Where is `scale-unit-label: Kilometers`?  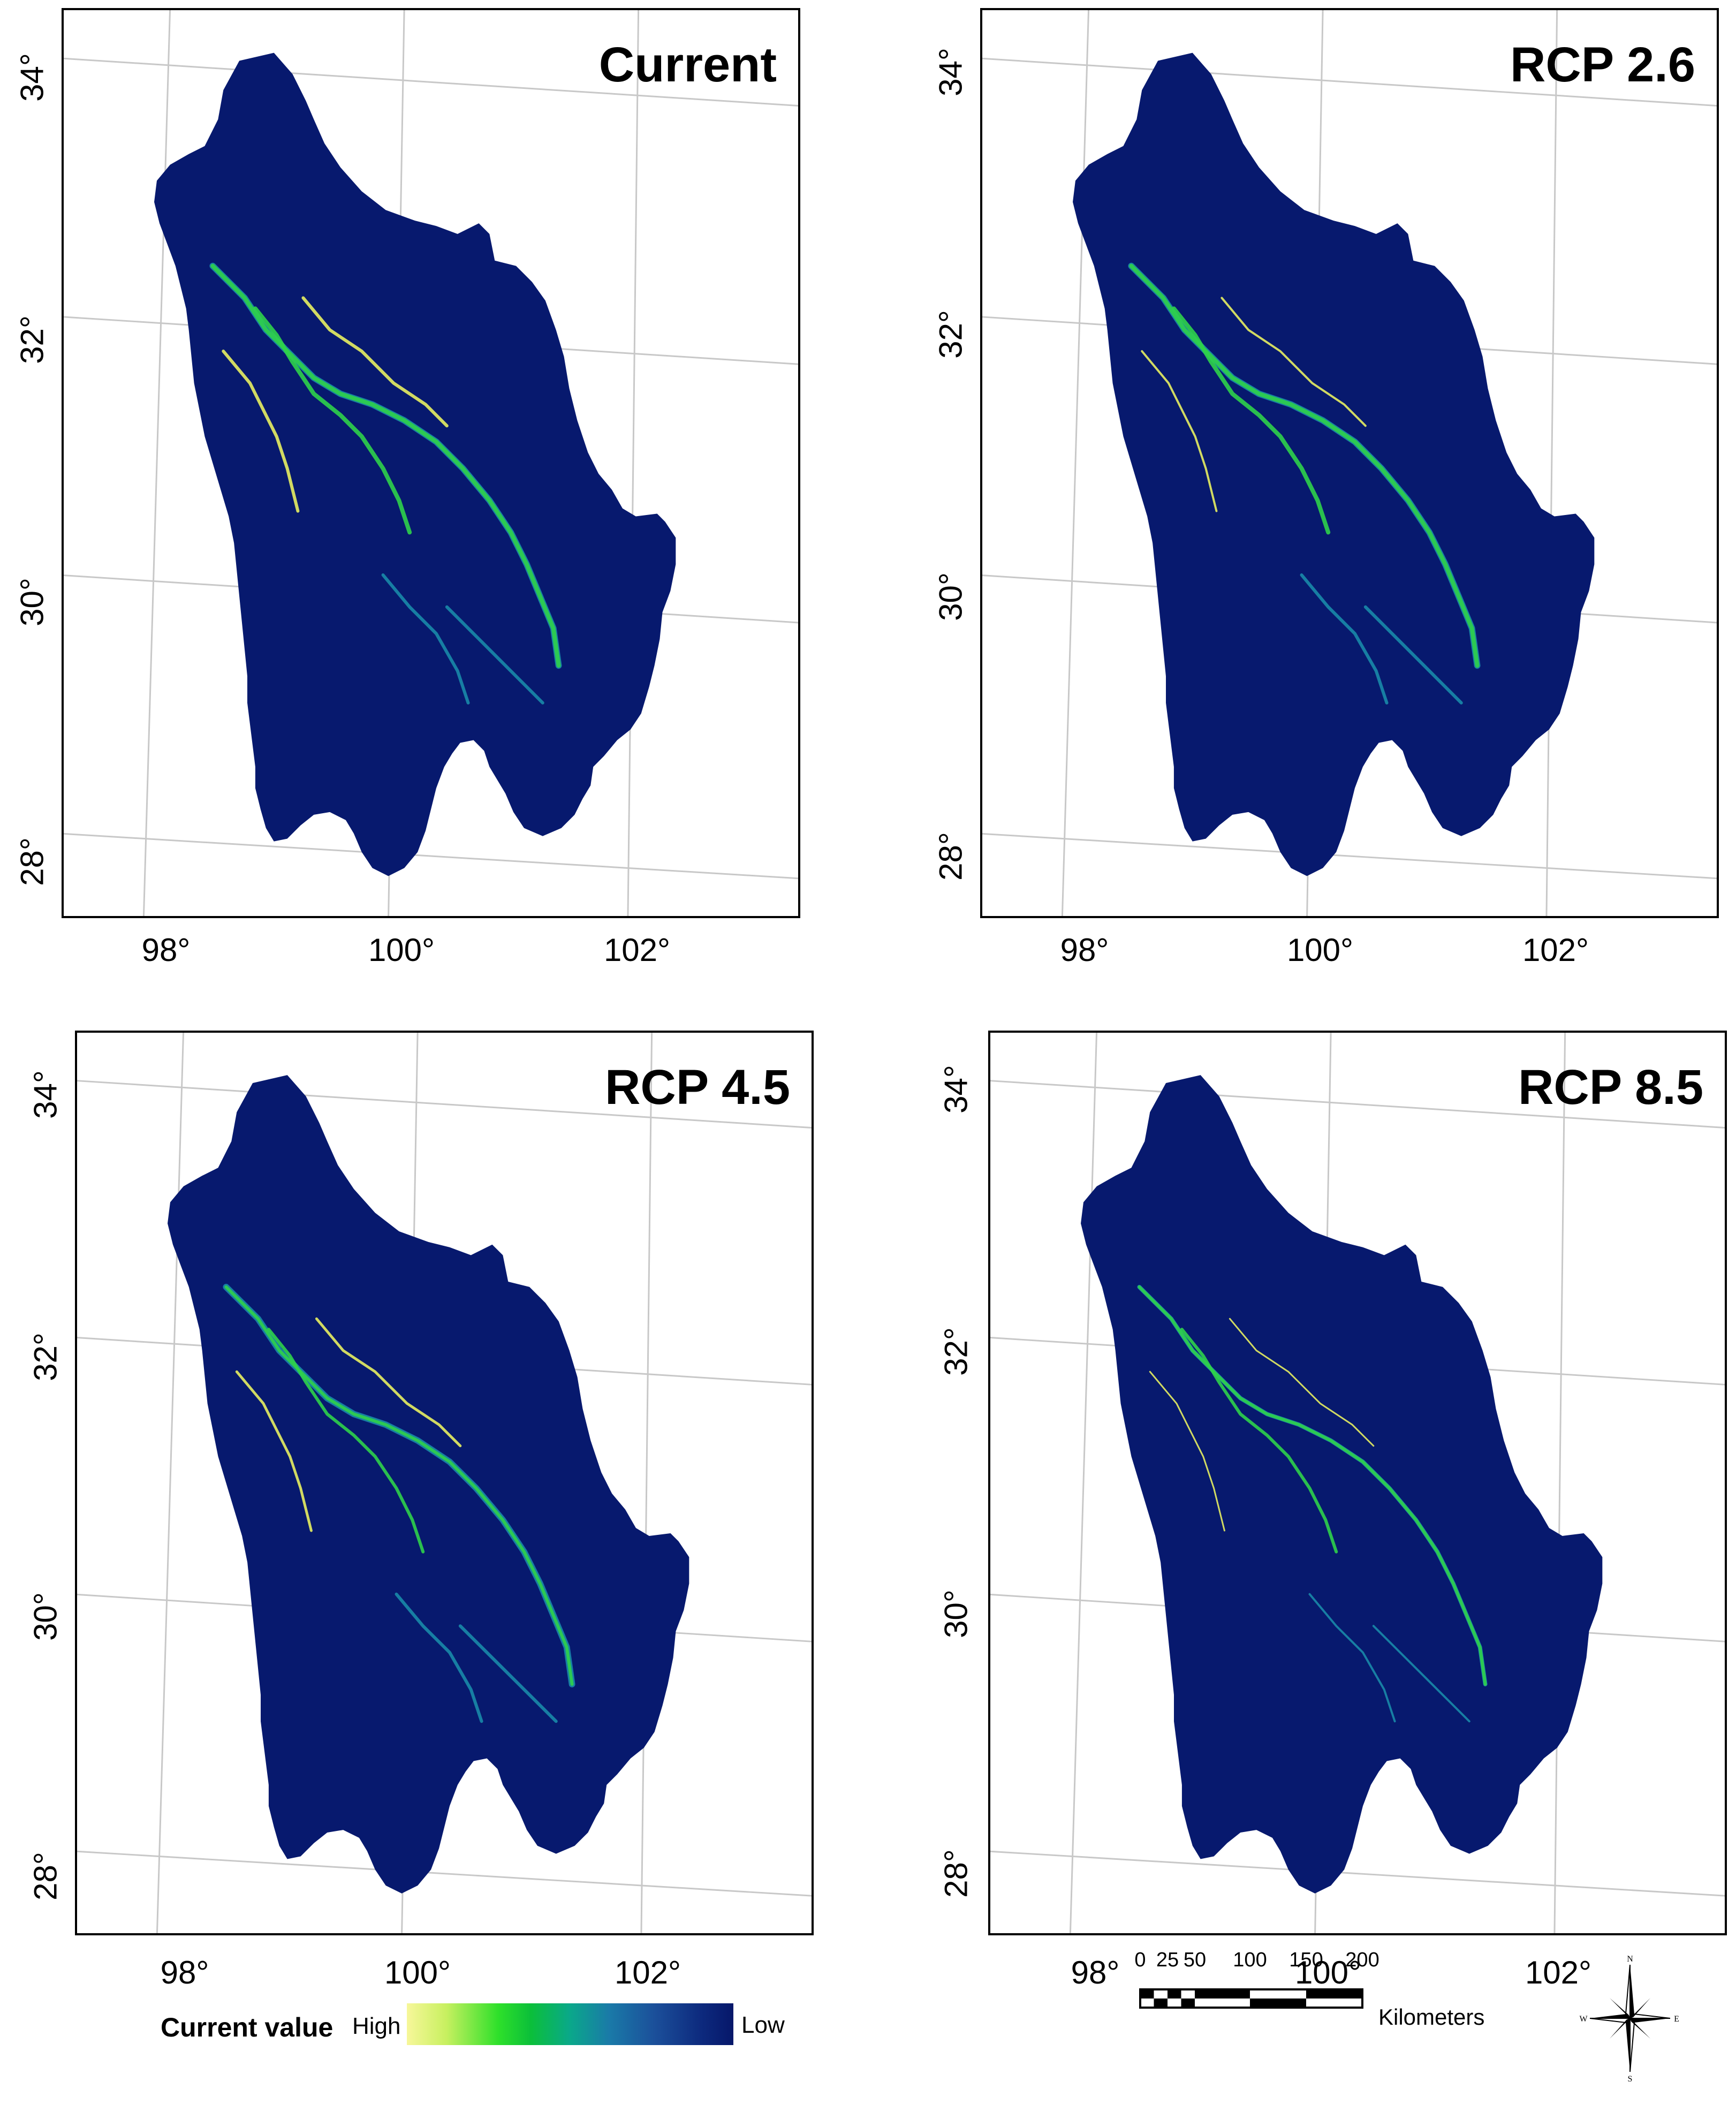
scale-unit-label: Kilometers is located at coordinates (1432, 2017).